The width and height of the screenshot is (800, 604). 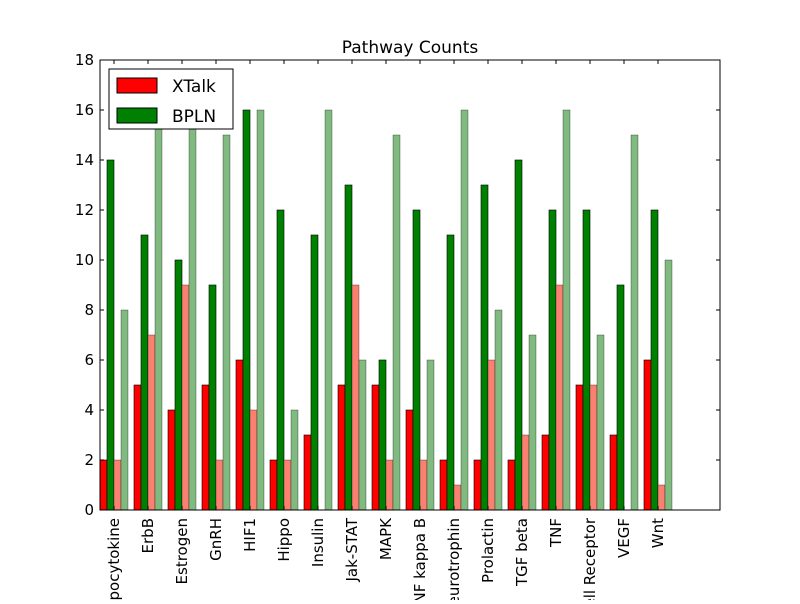 I want to click on x-tick-label: Estrogen, so click(x=182, y=551).